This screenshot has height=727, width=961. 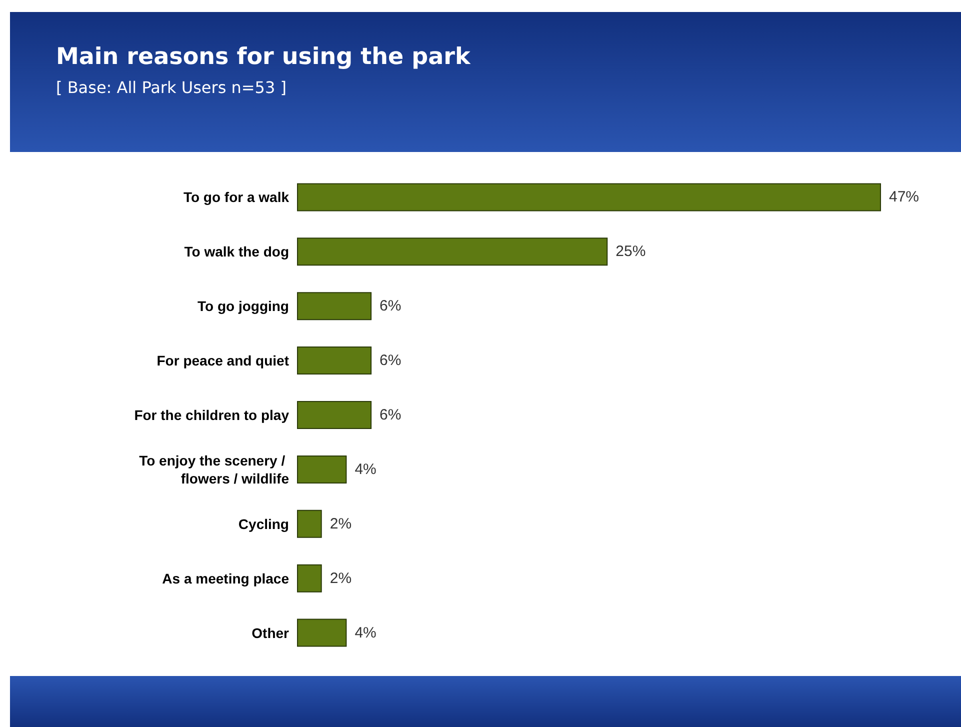 I want to click on y-tick-label: For peace and quiet, so click(x=223, y=360).